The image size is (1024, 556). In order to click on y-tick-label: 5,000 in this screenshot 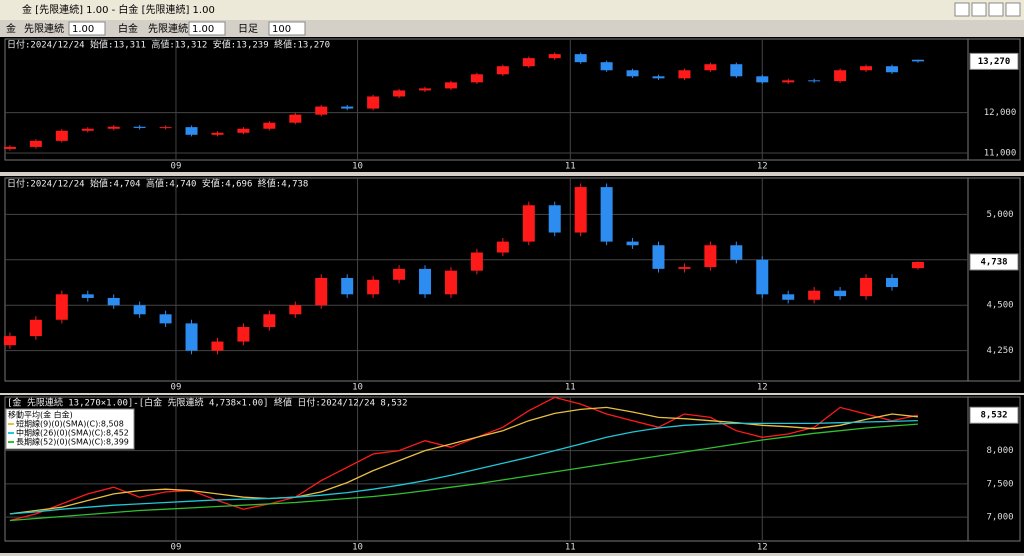, I will do `click(999, 215)`.